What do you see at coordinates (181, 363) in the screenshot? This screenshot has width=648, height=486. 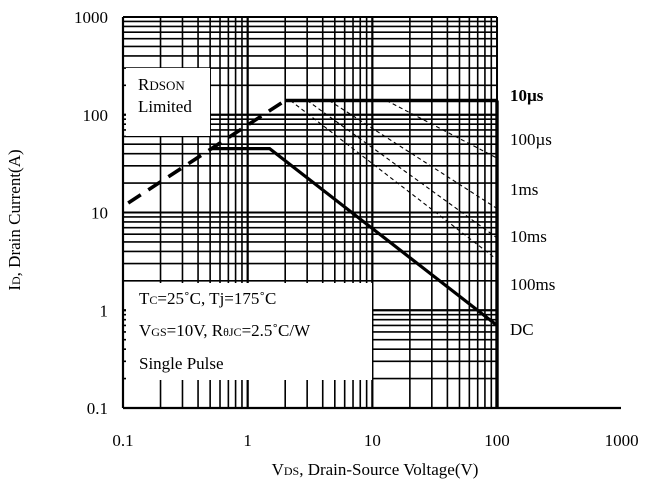 I see `condition-single-pulse: Single Pulse` at bounding box center [181, 363].